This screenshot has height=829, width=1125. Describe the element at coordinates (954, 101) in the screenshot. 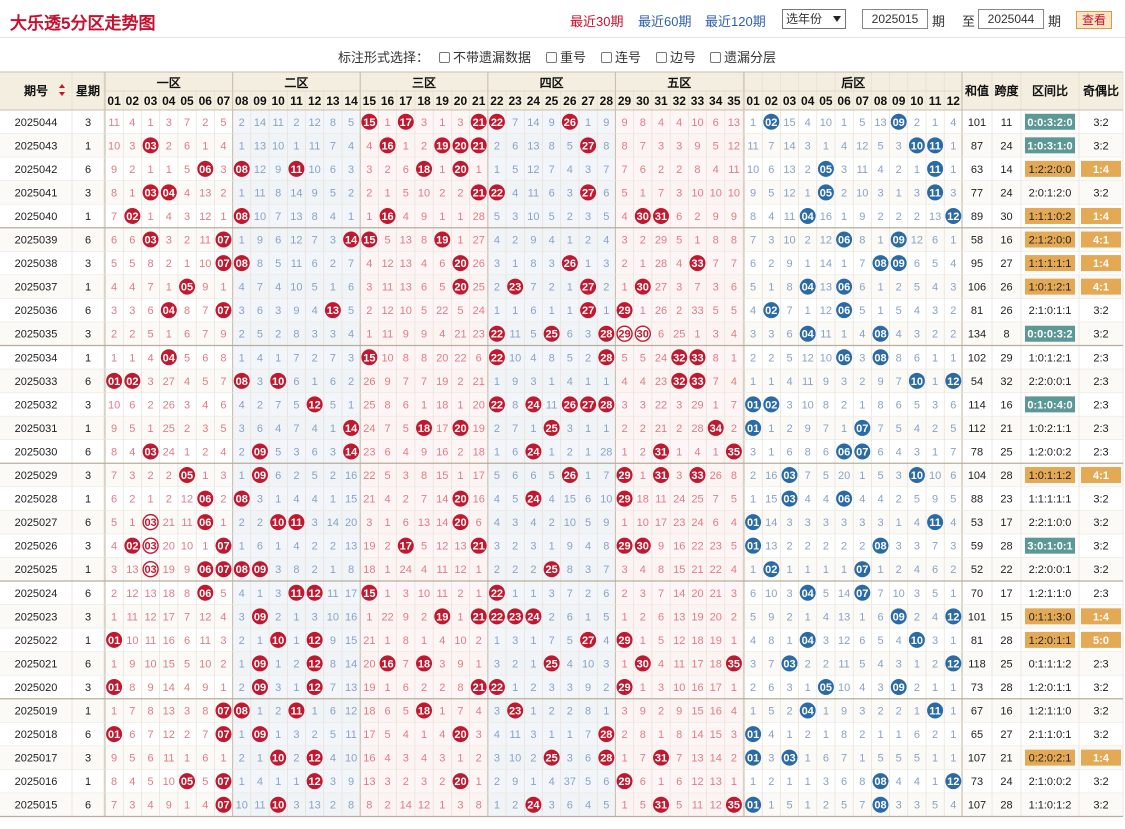

I see `back-number-header: 12` at that location.